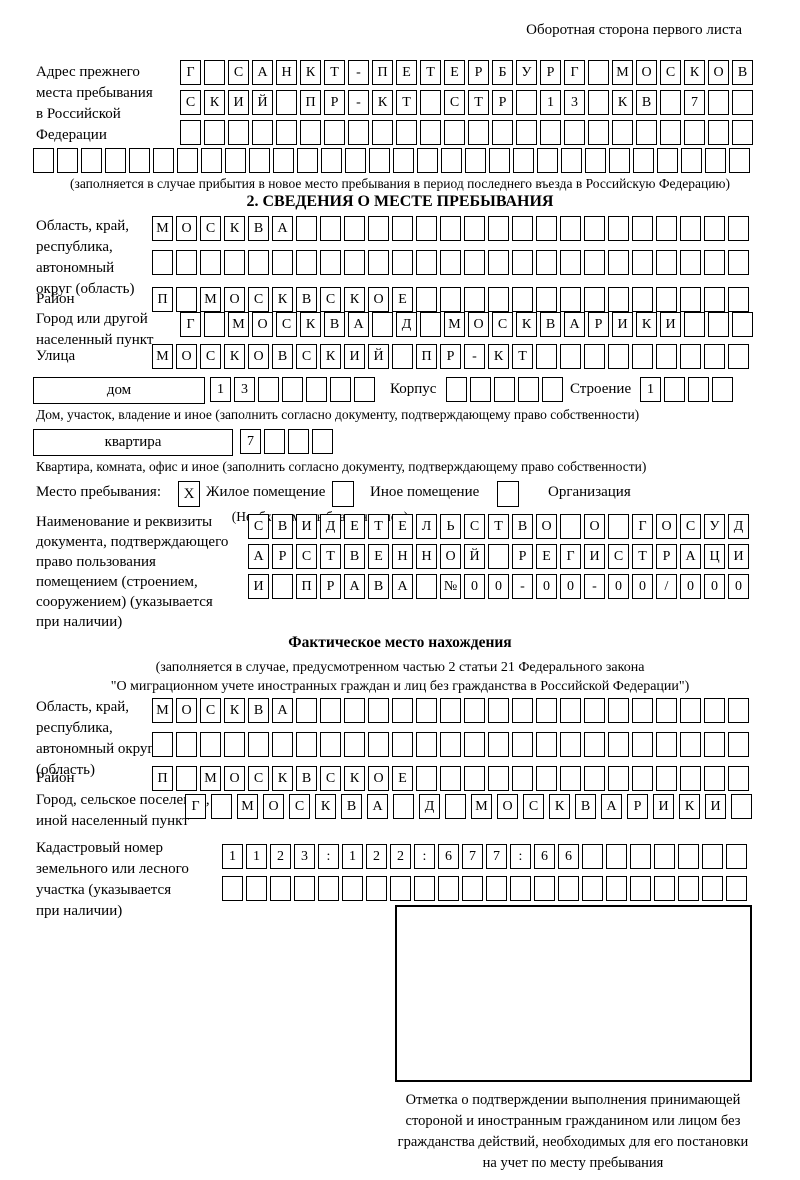 Image resolution: width=800 pixels, height=1180 pixels. What do you see at coordinates (663, 806) in the screenshot?
I see `cell: И` at bounding box center [663, 806].